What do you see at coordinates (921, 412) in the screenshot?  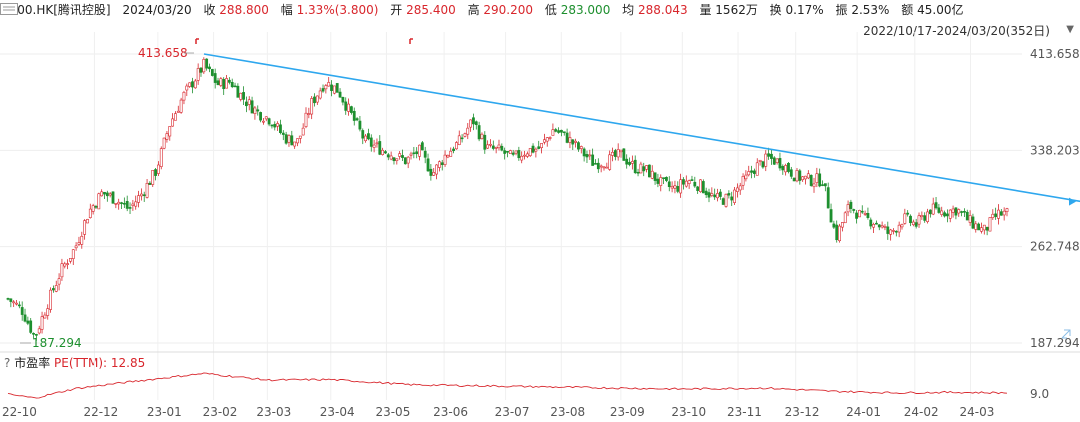 I see `x-tick-label: 24-02` at bounding box center [921, 412].